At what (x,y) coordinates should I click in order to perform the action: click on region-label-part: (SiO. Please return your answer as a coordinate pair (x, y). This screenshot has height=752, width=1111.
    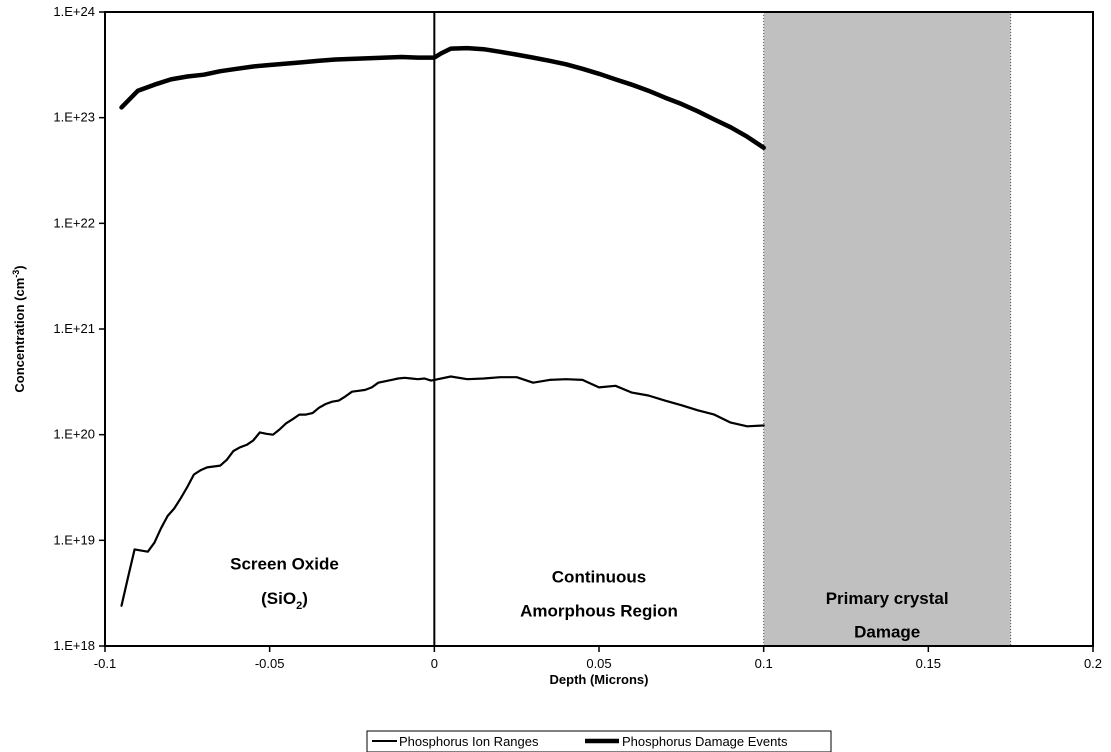
    Looking at the image, I should click on (278, 598).